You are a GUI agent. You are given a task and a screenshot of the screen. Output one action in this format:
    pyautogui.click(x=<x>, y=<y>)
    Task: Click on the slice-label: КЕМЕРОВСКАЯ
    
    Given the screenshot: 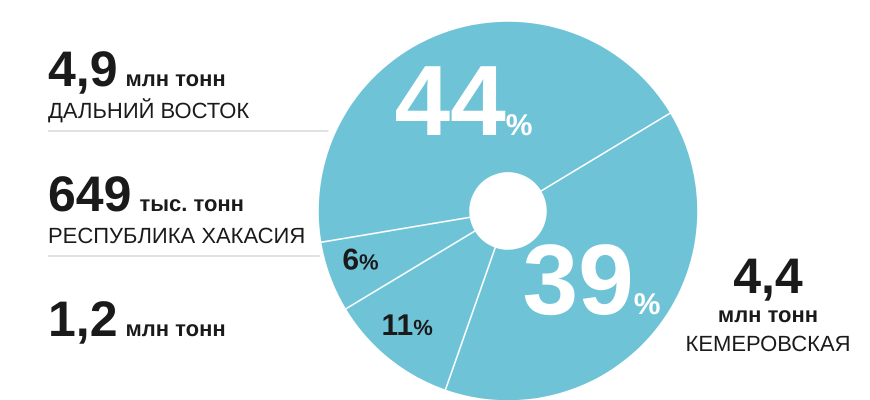 What is the action you would take?
    pyautogui.click(x=768, y=343)
    